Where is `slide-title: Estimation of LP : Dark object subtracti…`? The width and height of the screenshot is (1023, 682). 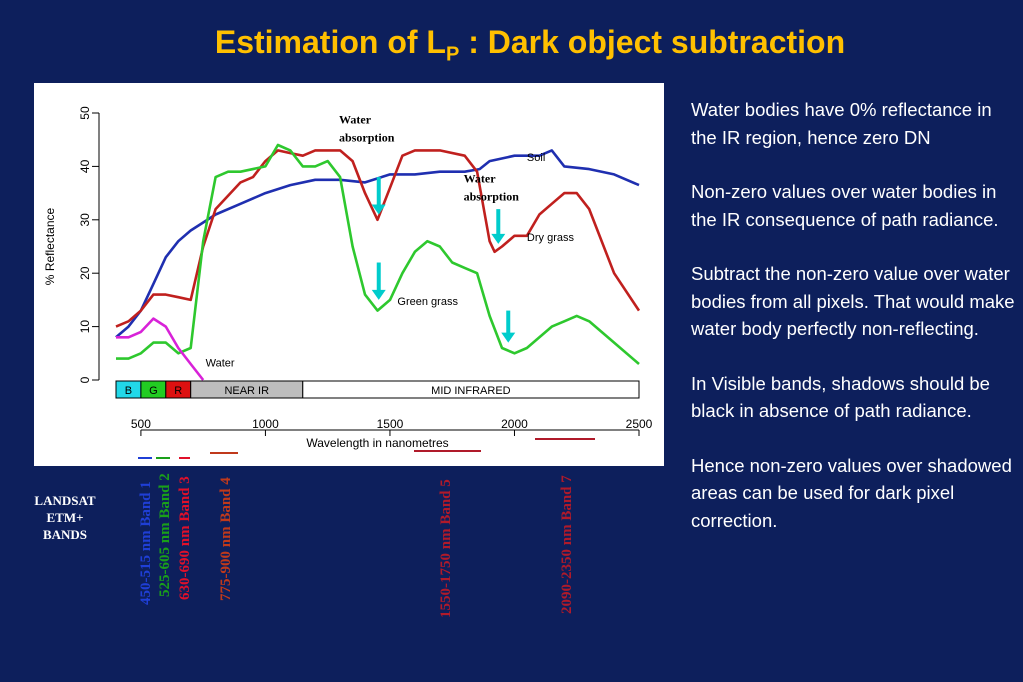
slide-title: Estimation of LP : Dark object subtracti… is located at coordinates (511, 45).